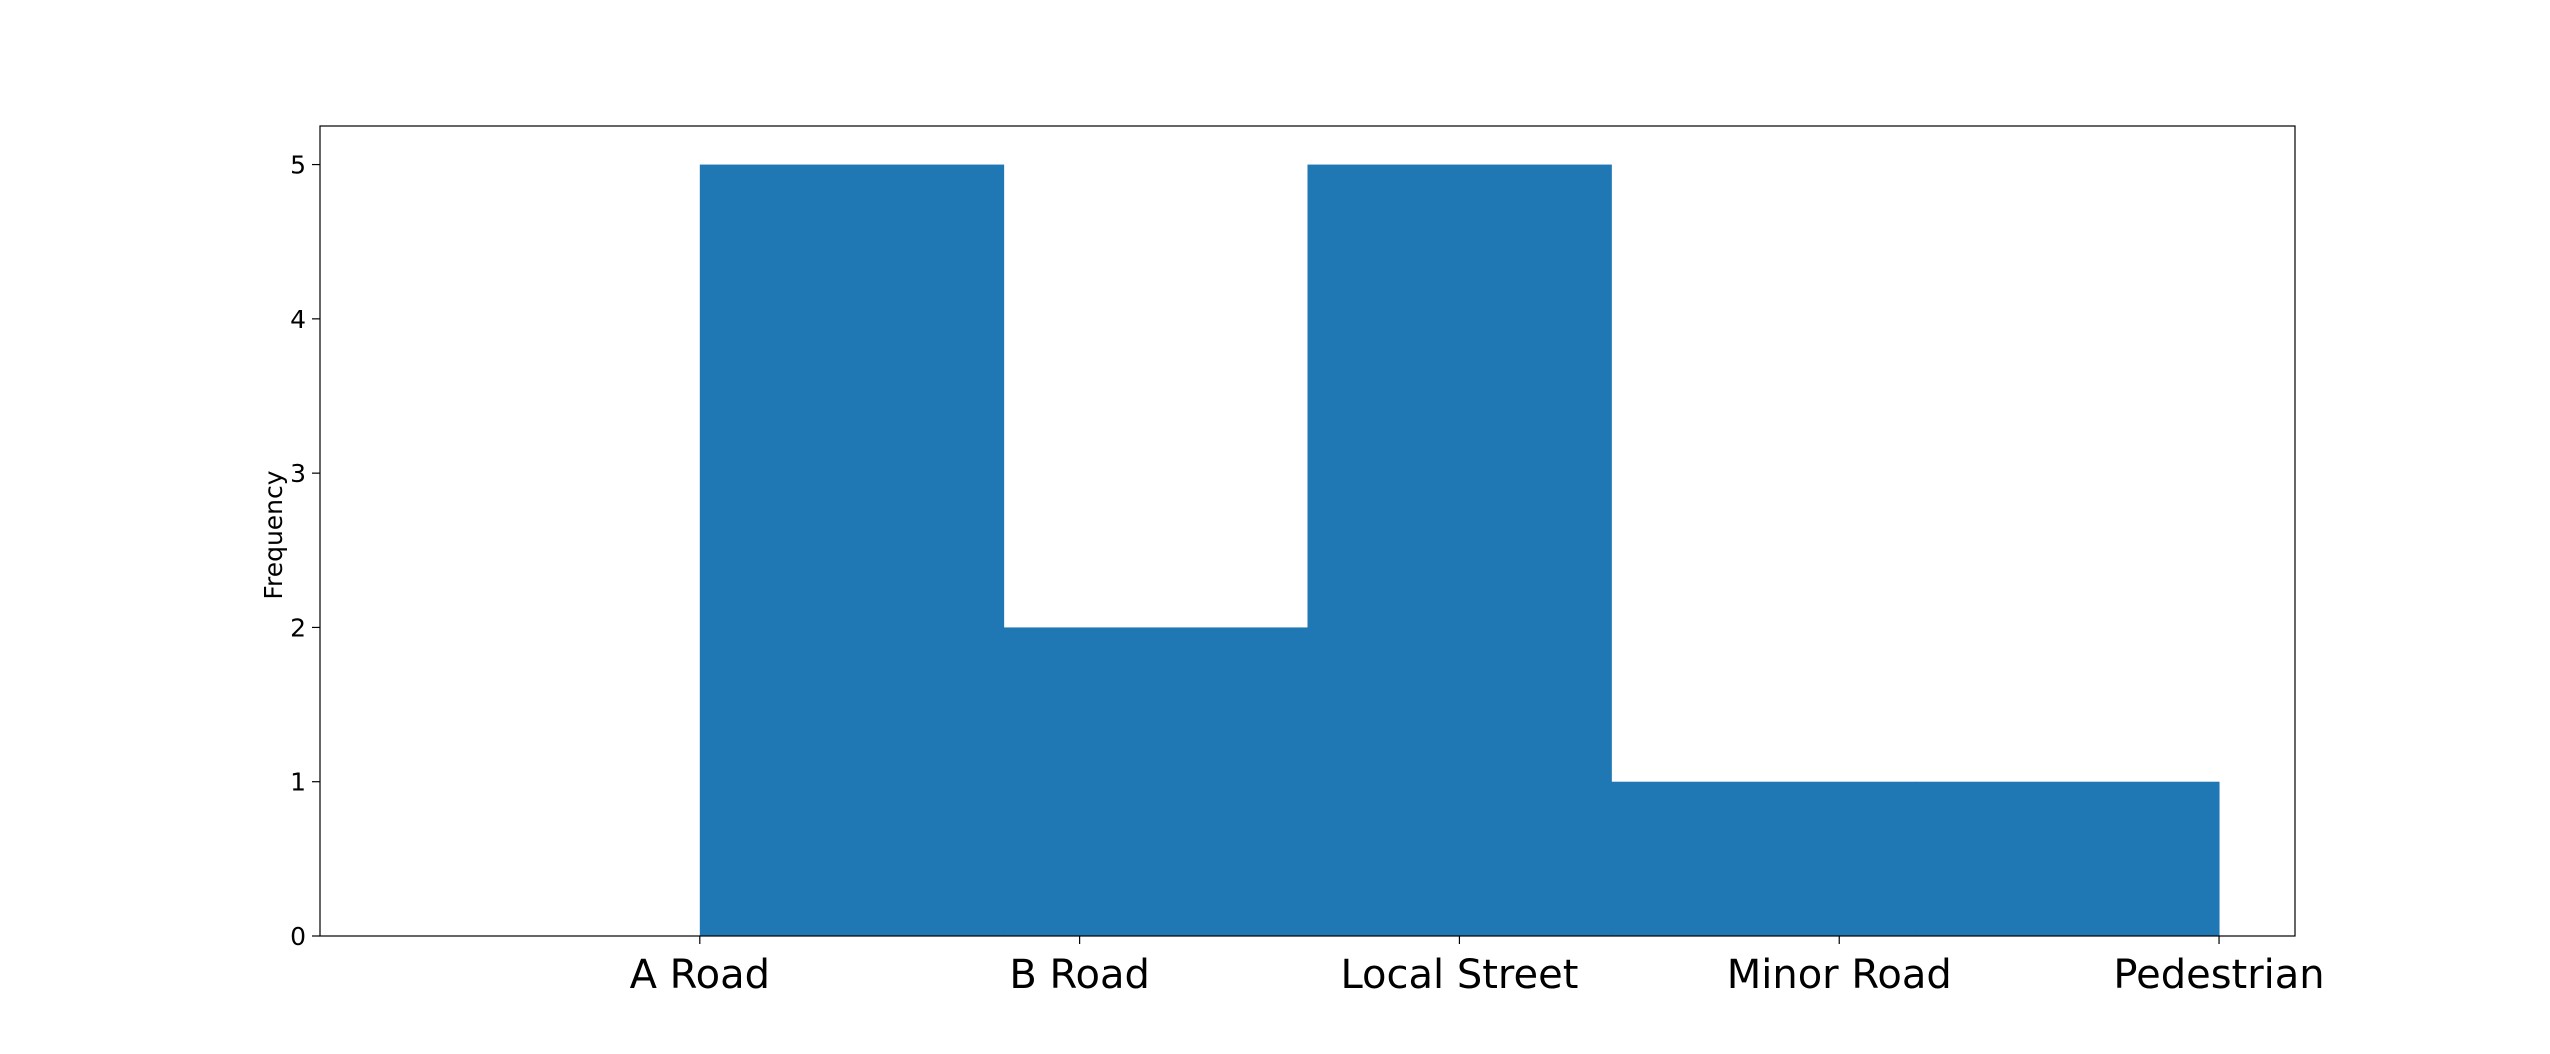  What do you see at coordinates (1839, 975) in the screenshot?
I see `x-tick-label-3: Minor Road` at bounding box center [1839, 975].